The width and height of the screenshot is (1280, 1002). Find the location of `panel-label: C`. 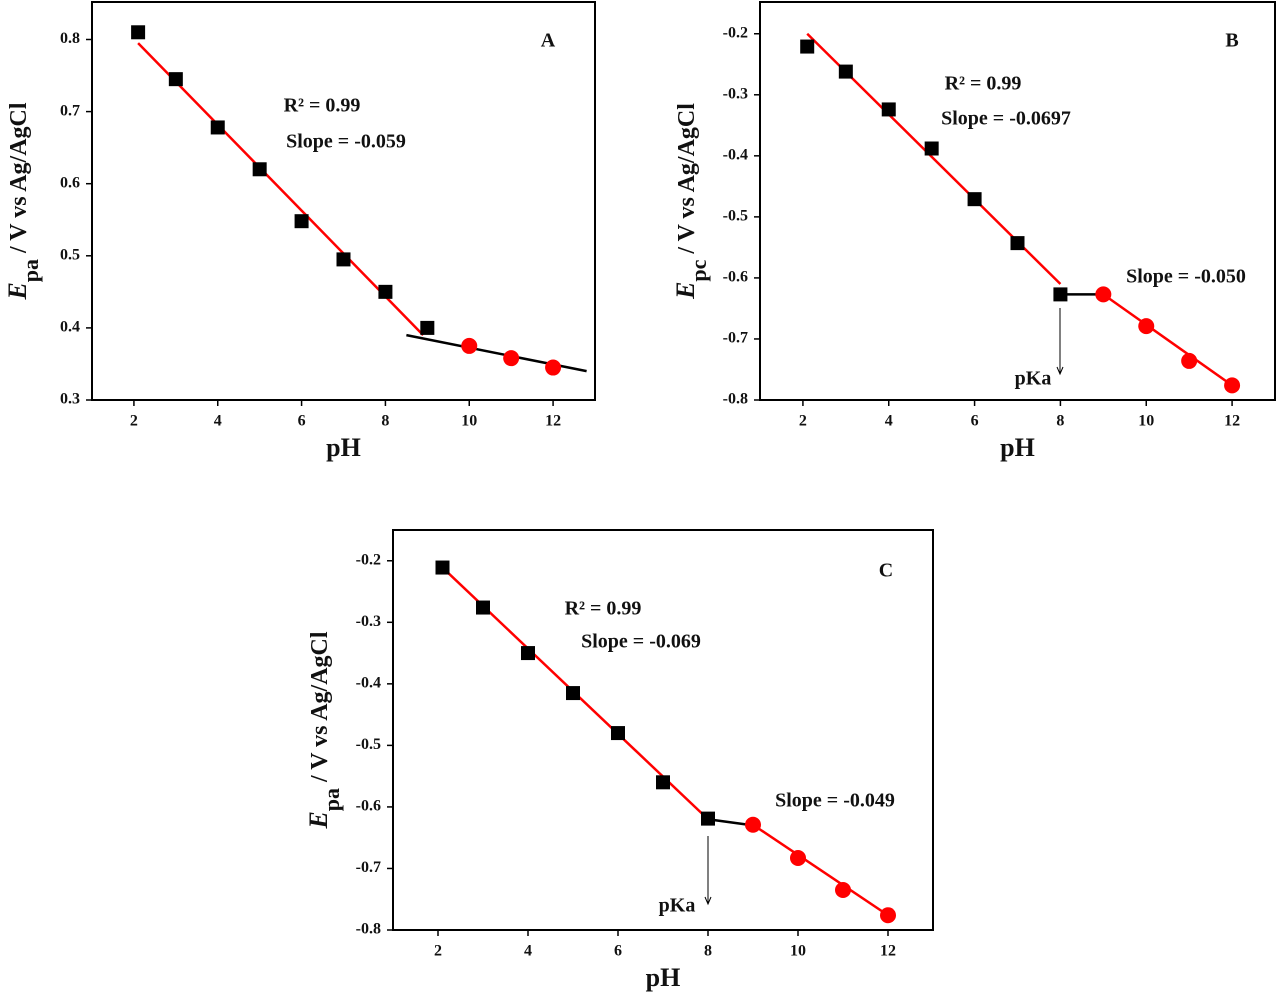

panel-label: C is located at coordinates (886, 571).